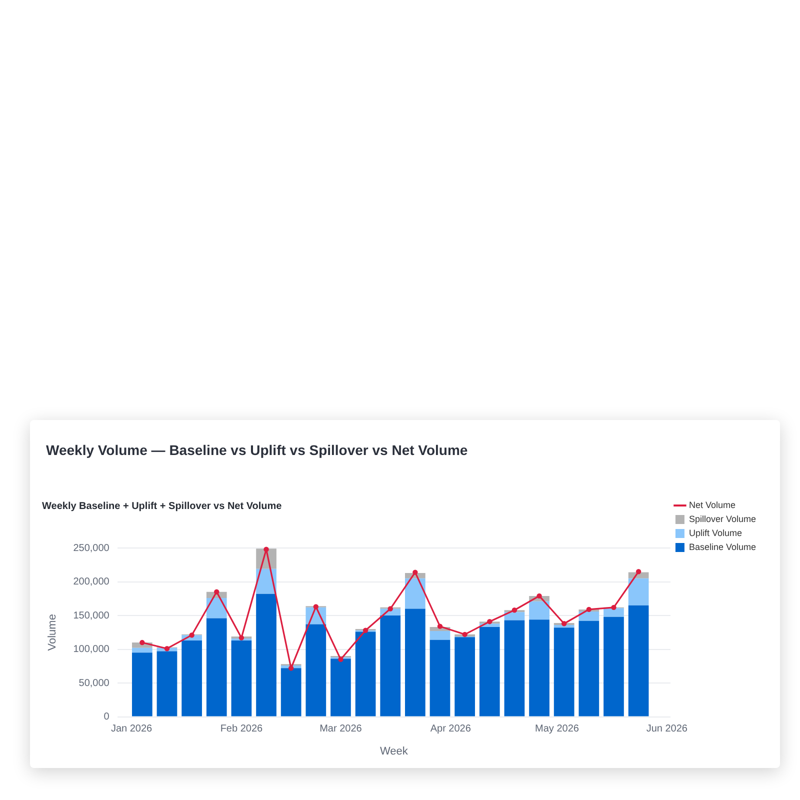 This screenshot has width=800, height=800. Describe the element at coordinates (162, 506) in the screenshot. I see `chart-subtitle: Weekly Baseline + Uplift + Spillover vs Net Volume` at that location.